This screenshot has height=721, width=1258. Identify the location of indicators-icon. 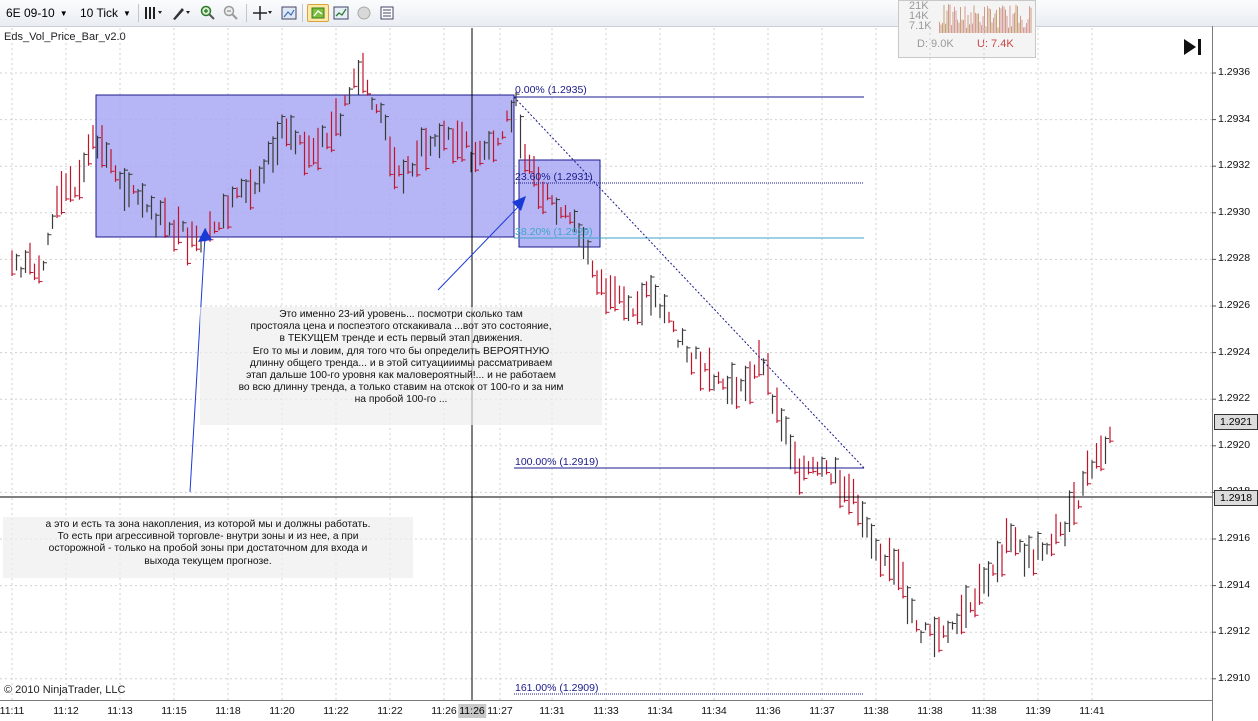
(341, 13).